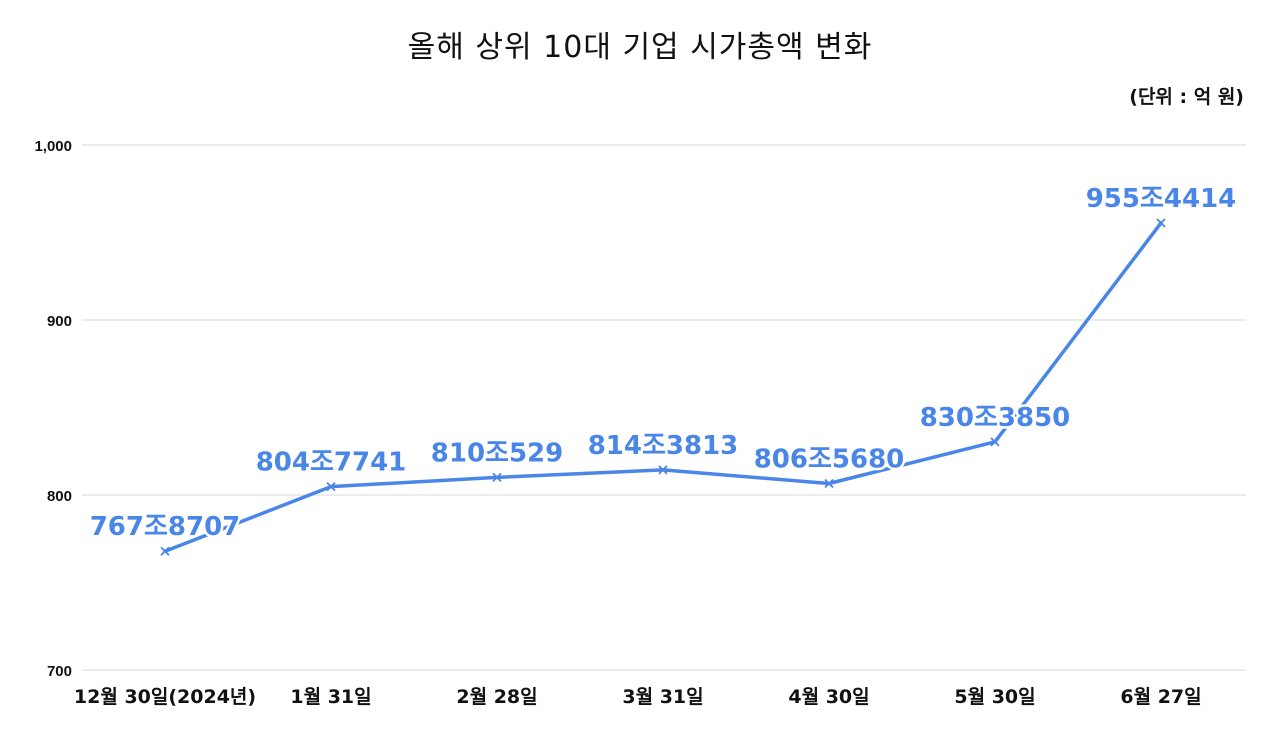 Image resolution: width=1280 pixels, height=750 pixels. What do you see at coordinates (828, 697) in the screenshot?
I see `x-tick-label: 4월 30일` at bounding box center [828, 697].